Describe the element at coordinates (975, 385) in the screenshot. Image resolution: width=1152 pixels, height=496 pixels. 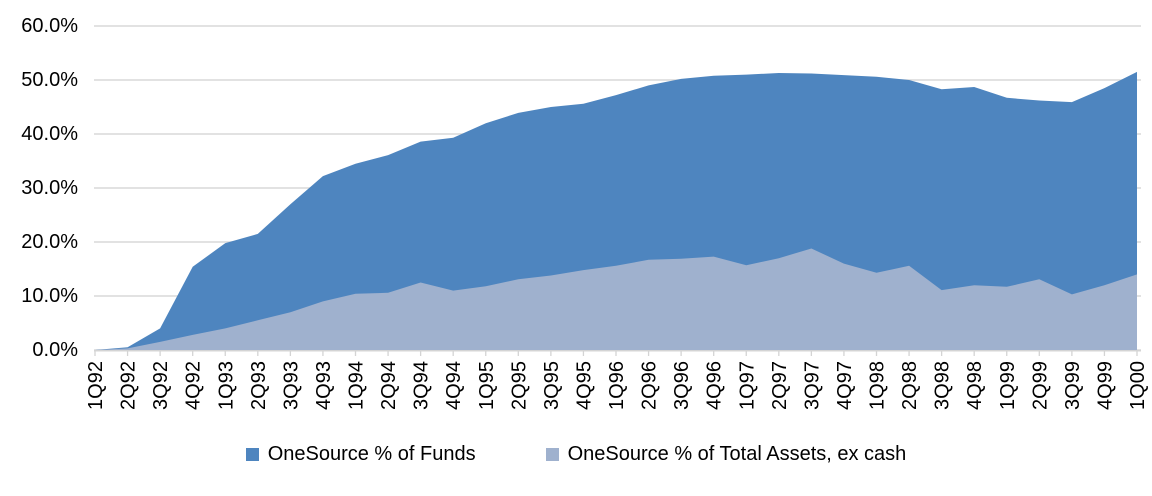
I see `x-axis-label: 4Q98` at that location.